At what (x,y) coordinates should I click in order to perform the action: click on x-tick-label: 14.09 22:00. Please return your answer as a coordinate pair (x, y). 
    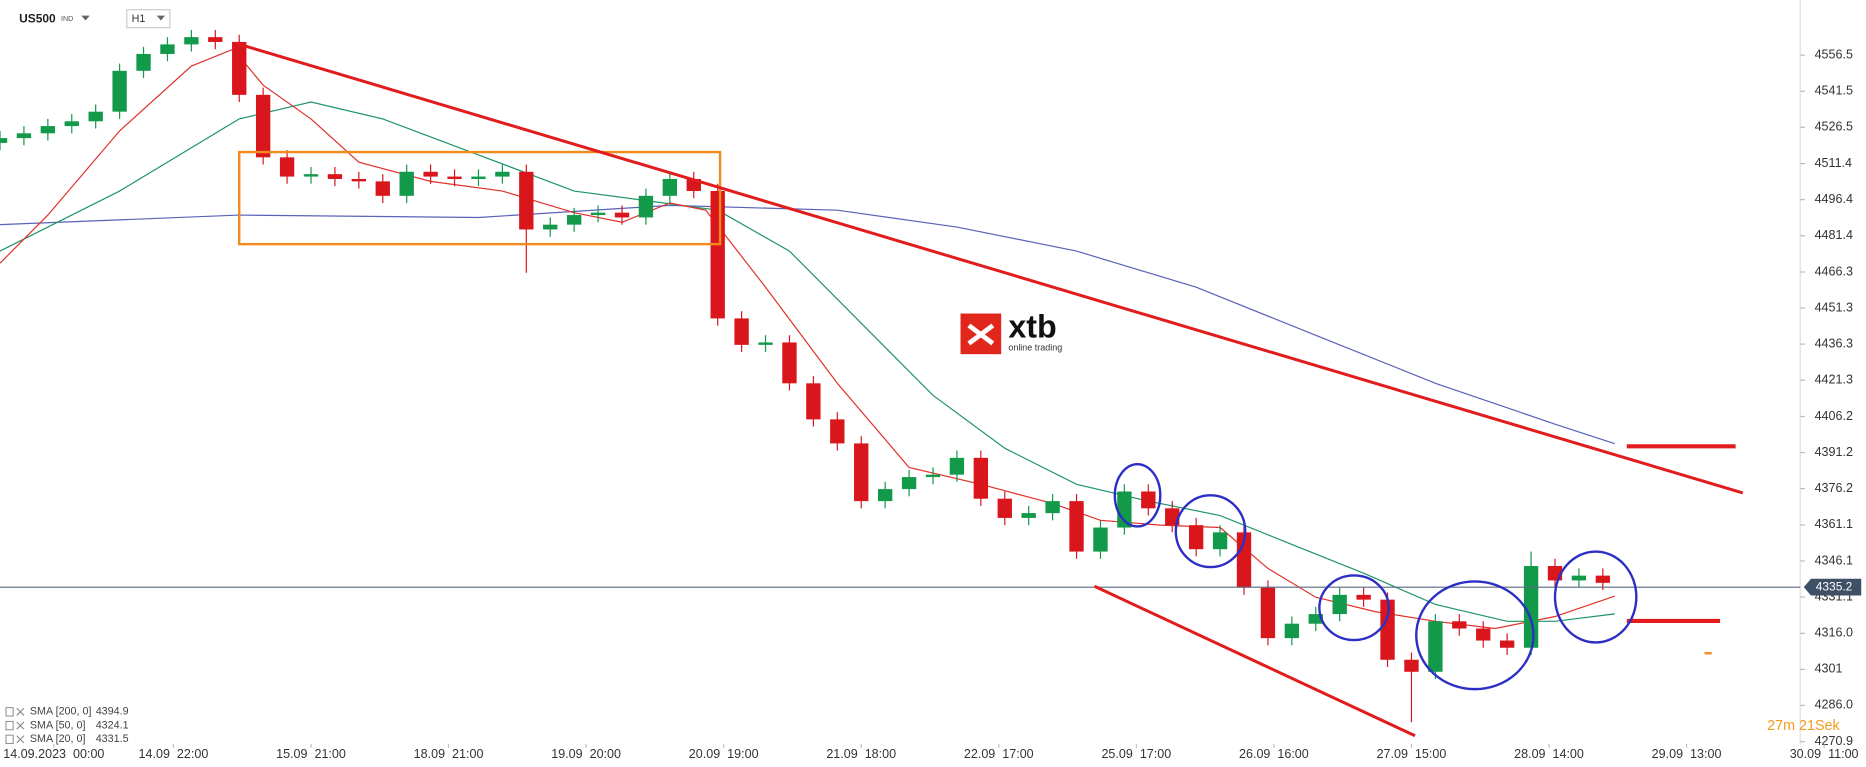
    Looking at the image, I should click on (174, 754).